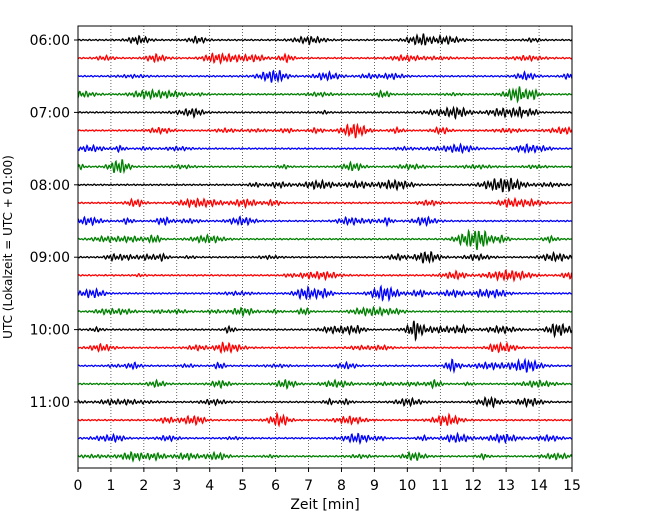 The height and width of the screenshot is (520, 650). What do you see at coordinates (308, 486) in the screenshot?
I see `x-tick-label-7: 7` at bounding box center [308, 486].